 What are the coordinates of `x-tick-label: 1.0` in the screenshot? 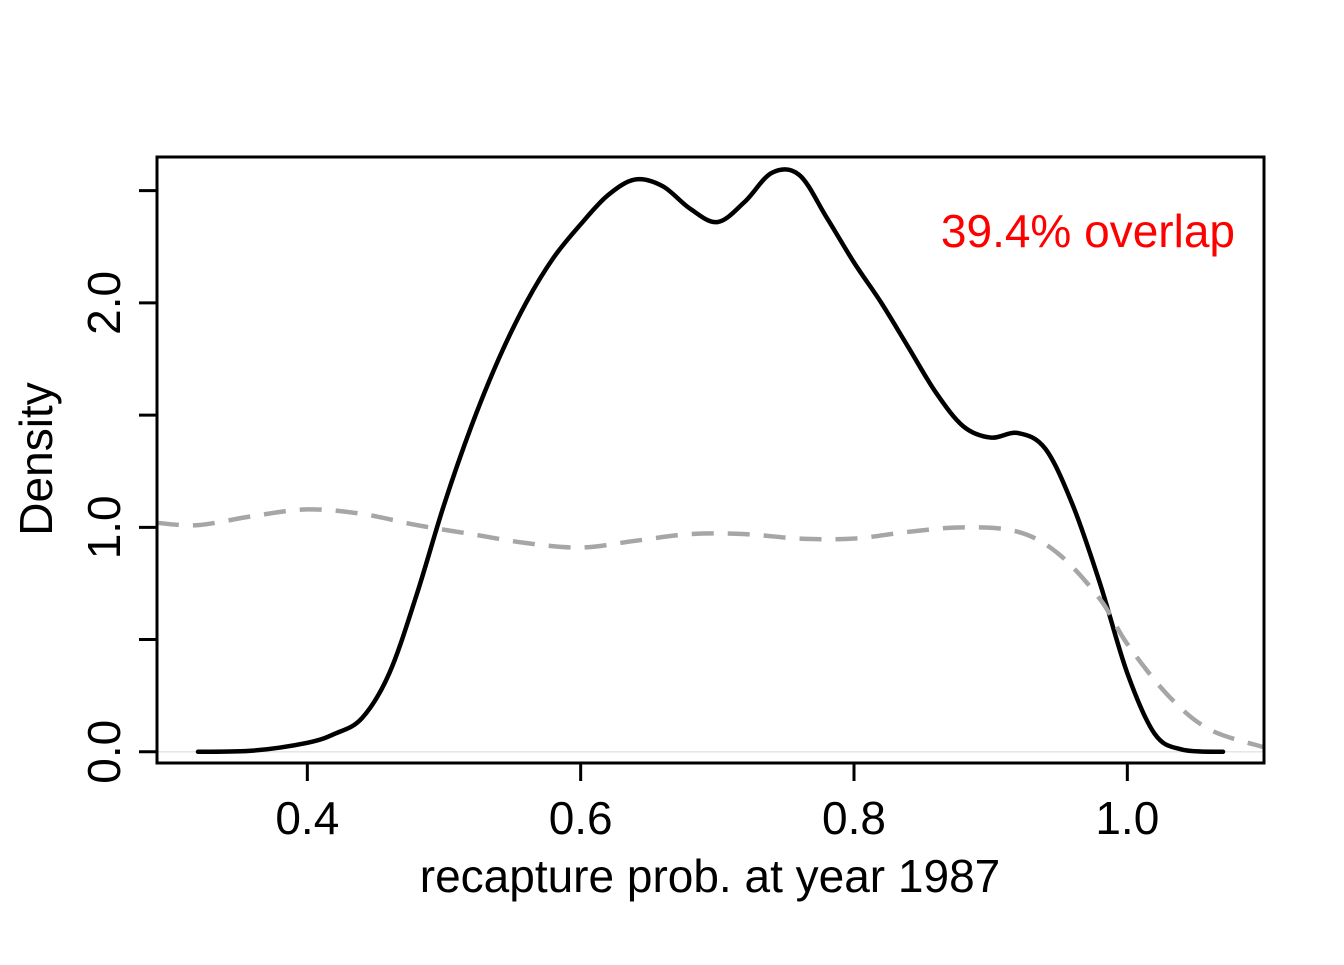 It's located at (1127, 818).